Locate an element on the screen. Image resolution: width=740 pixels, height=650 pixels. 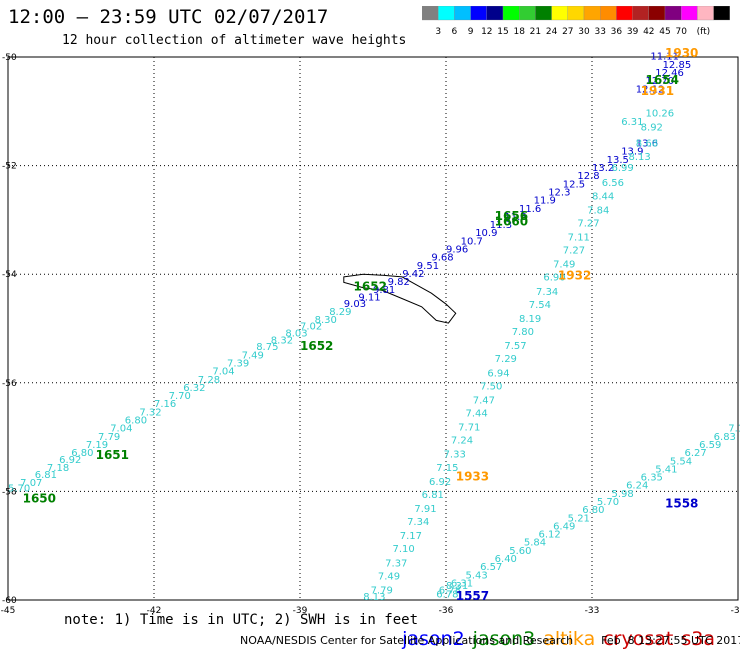
track-b-value: 6.94 is located at coordinates (498, 373).